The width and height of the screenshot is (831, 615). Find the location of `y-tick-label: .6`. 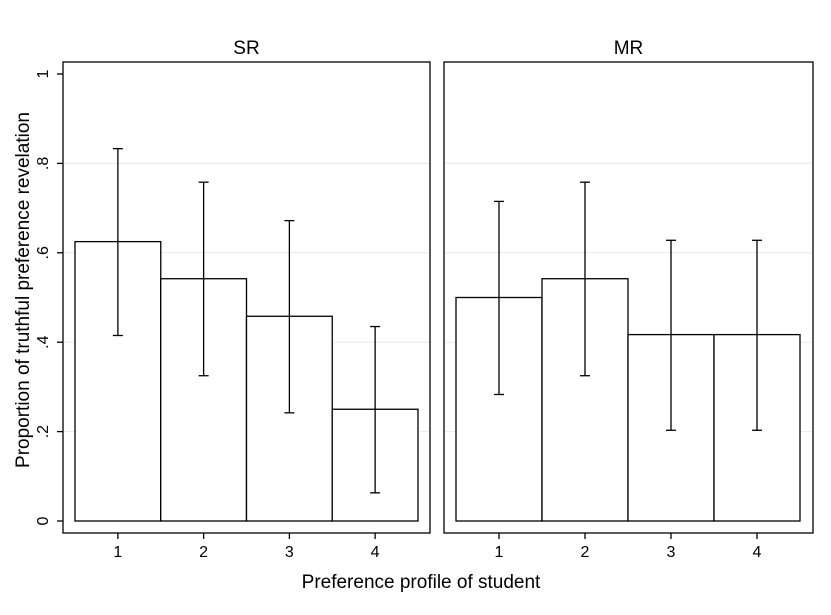

y-tick-label: .6 is located at coordinates (43, 252).